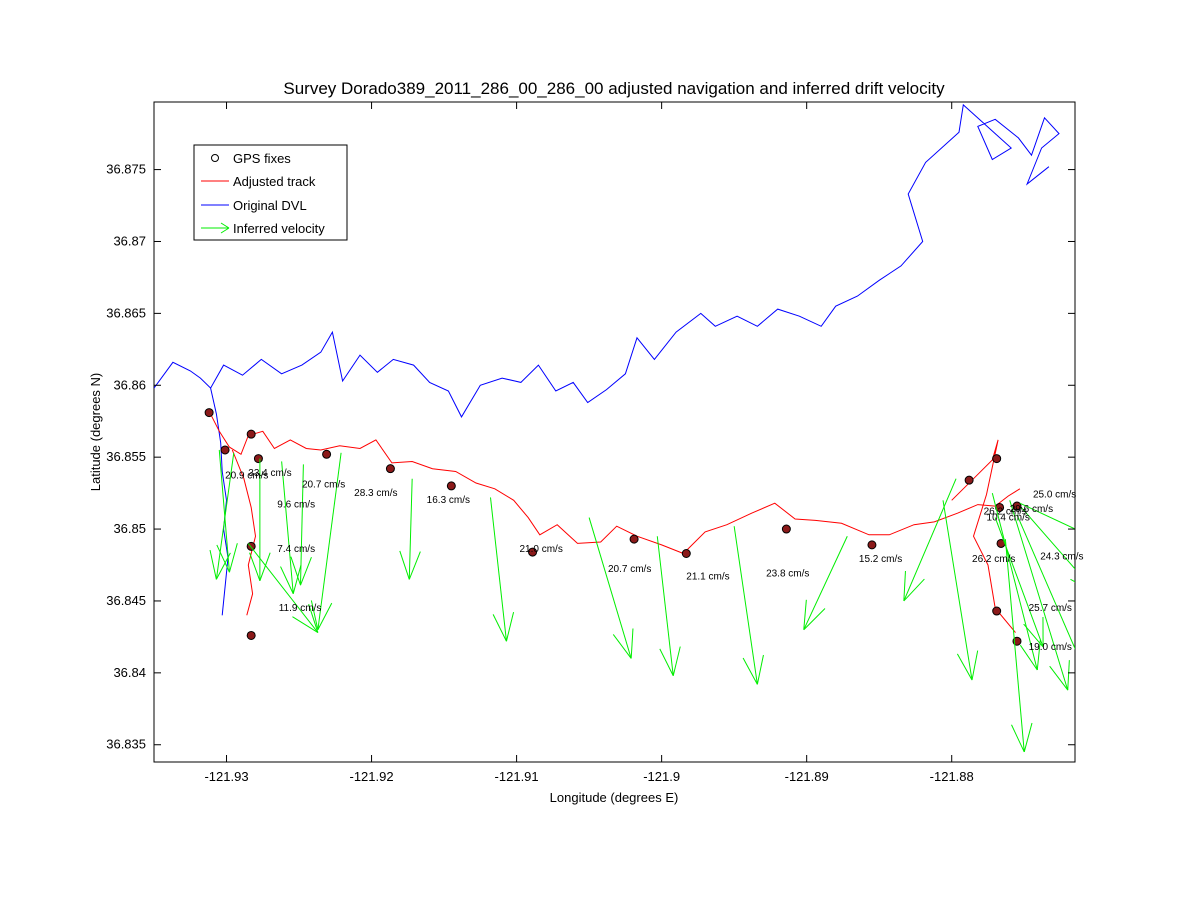 The image size is (1188, 900). Describe the element at coordinates (614, 797) in the screenshot. I see `x-axis-label: Longitude (degrees E)` at that location.